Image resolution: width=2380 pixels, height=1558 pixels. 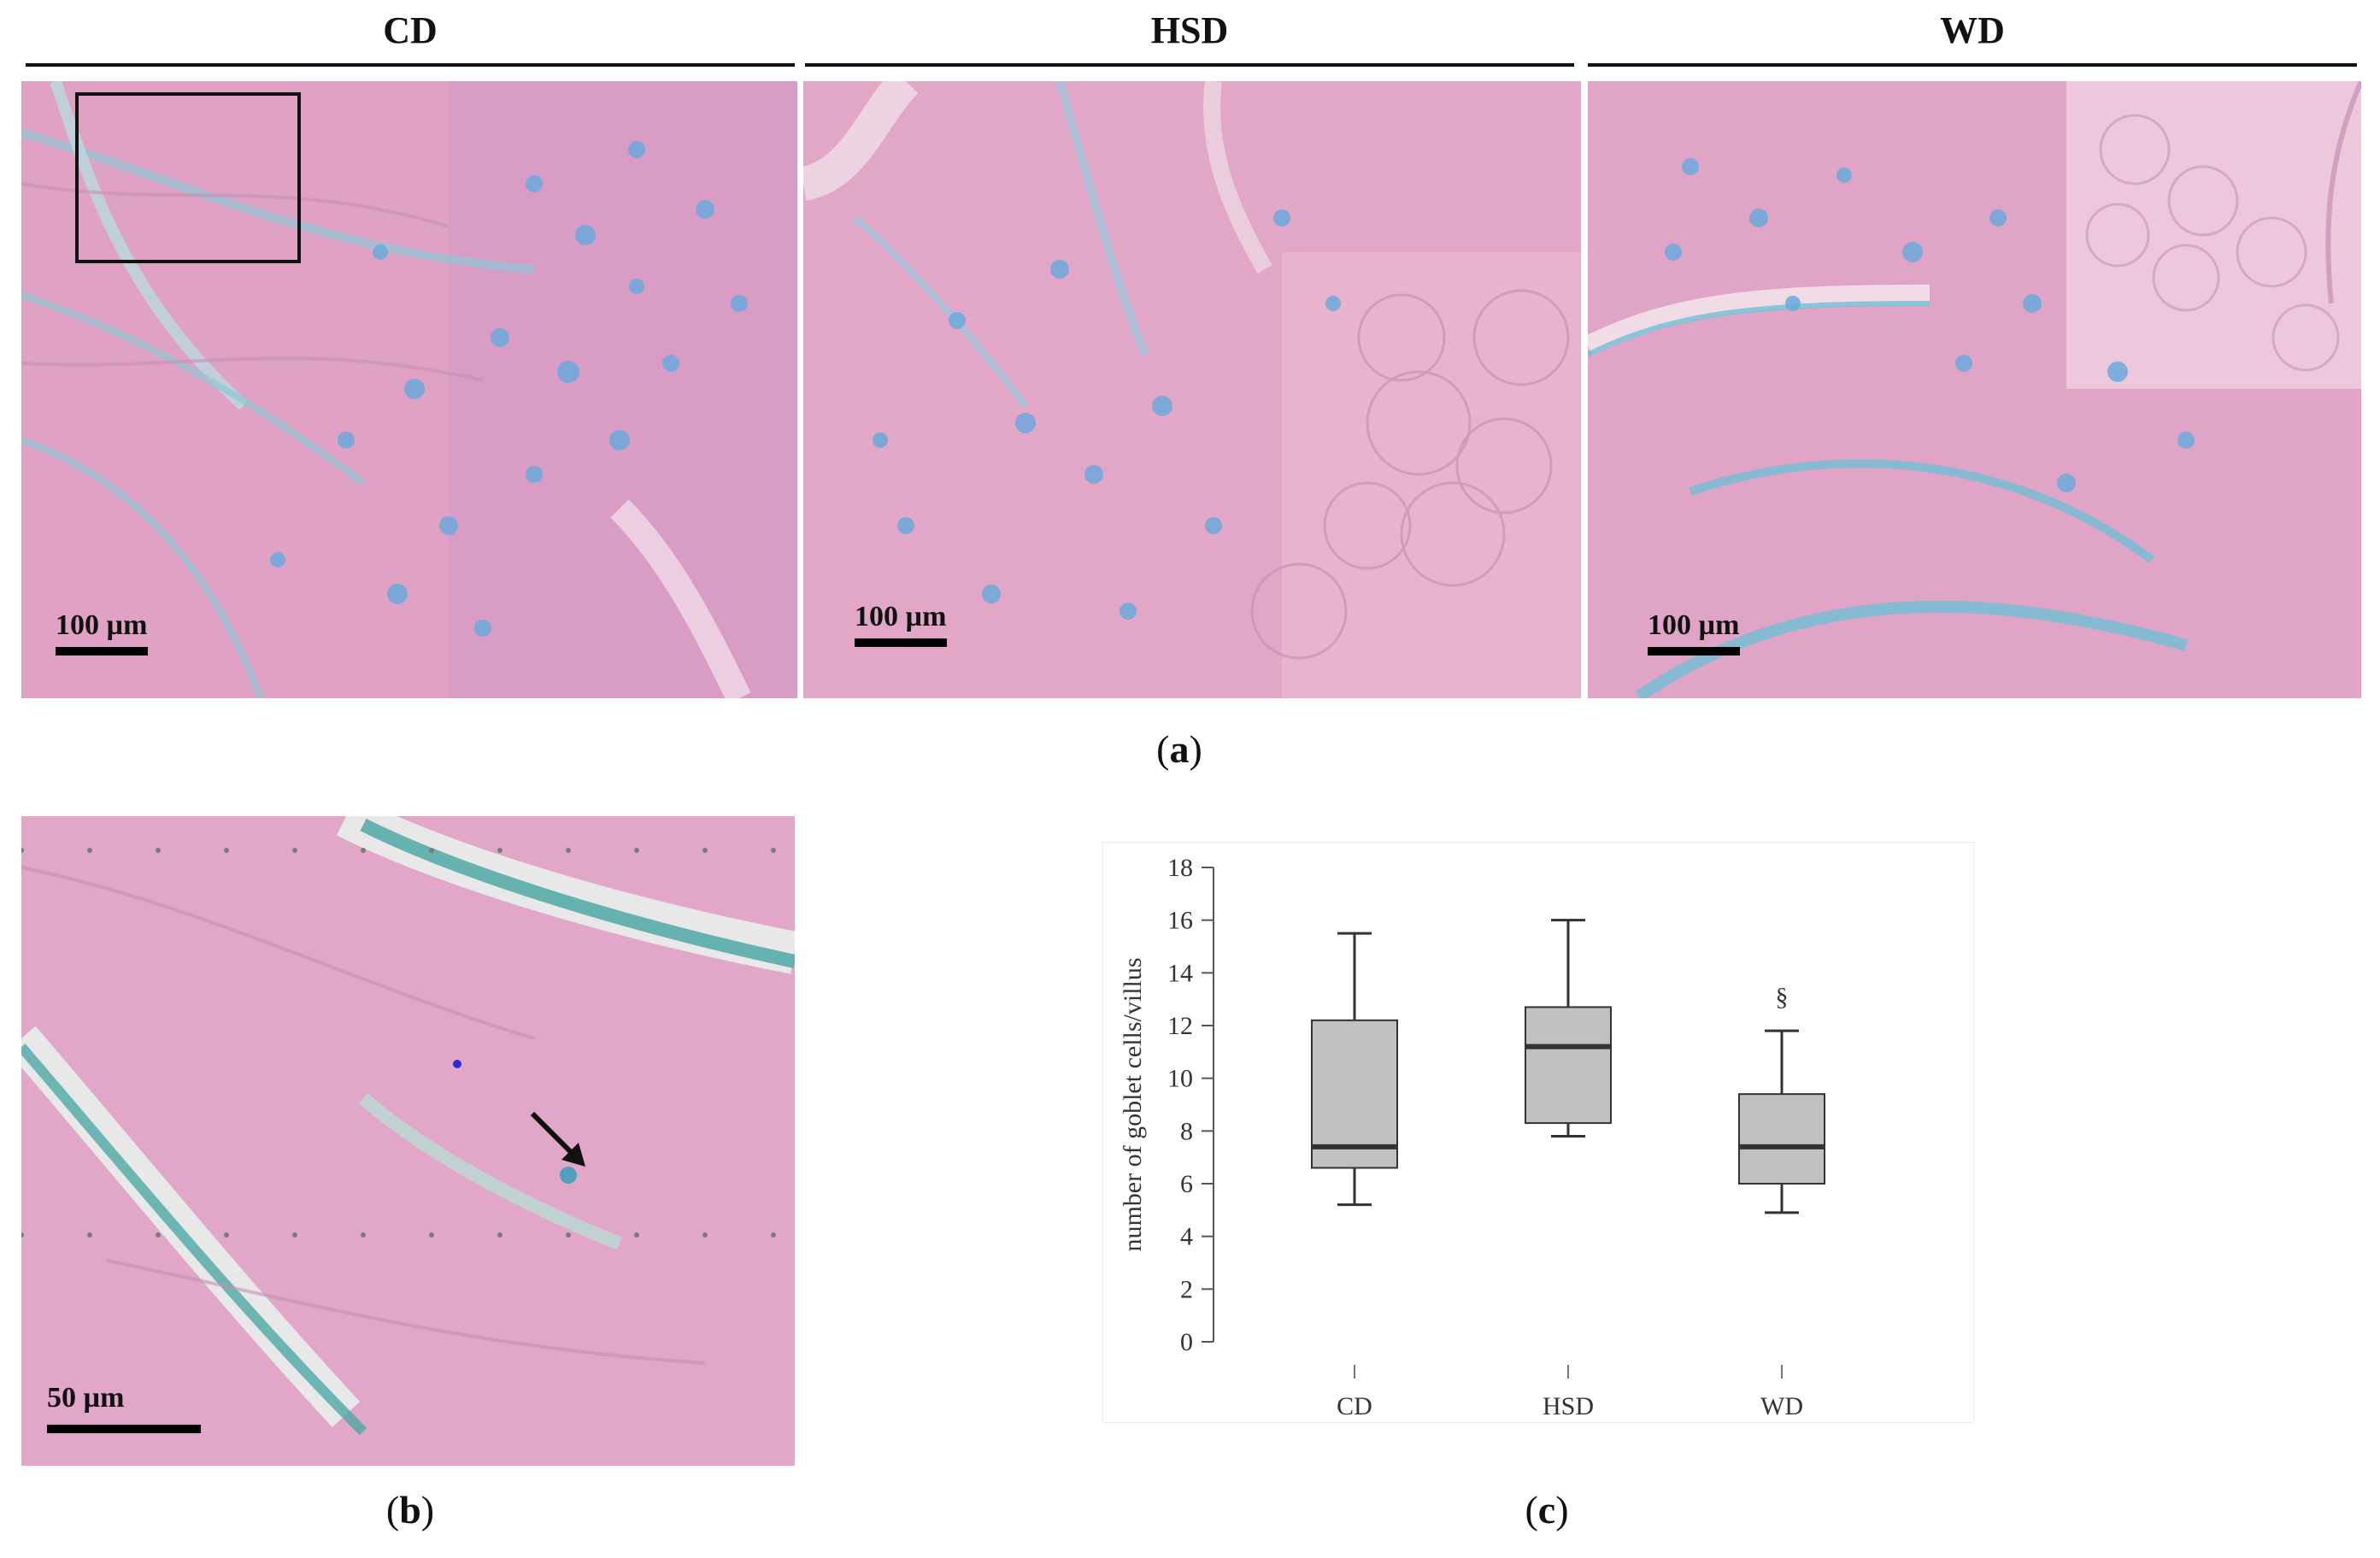 I want to click on box-wd: §, so click(x=1781, y=1098).